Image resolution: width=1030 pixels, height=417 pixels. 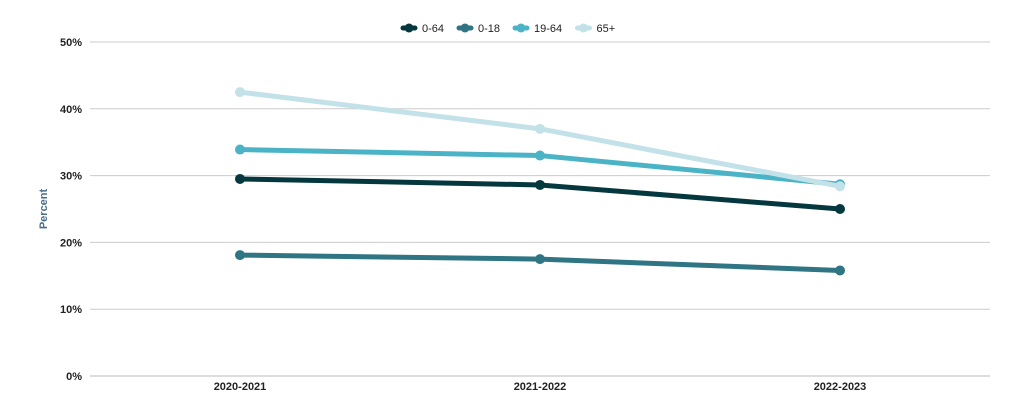 What do you see at coordinates (44, 208) in the screenshot?
I see `y-axis-label: Percent` at bounding box center [44, 208].